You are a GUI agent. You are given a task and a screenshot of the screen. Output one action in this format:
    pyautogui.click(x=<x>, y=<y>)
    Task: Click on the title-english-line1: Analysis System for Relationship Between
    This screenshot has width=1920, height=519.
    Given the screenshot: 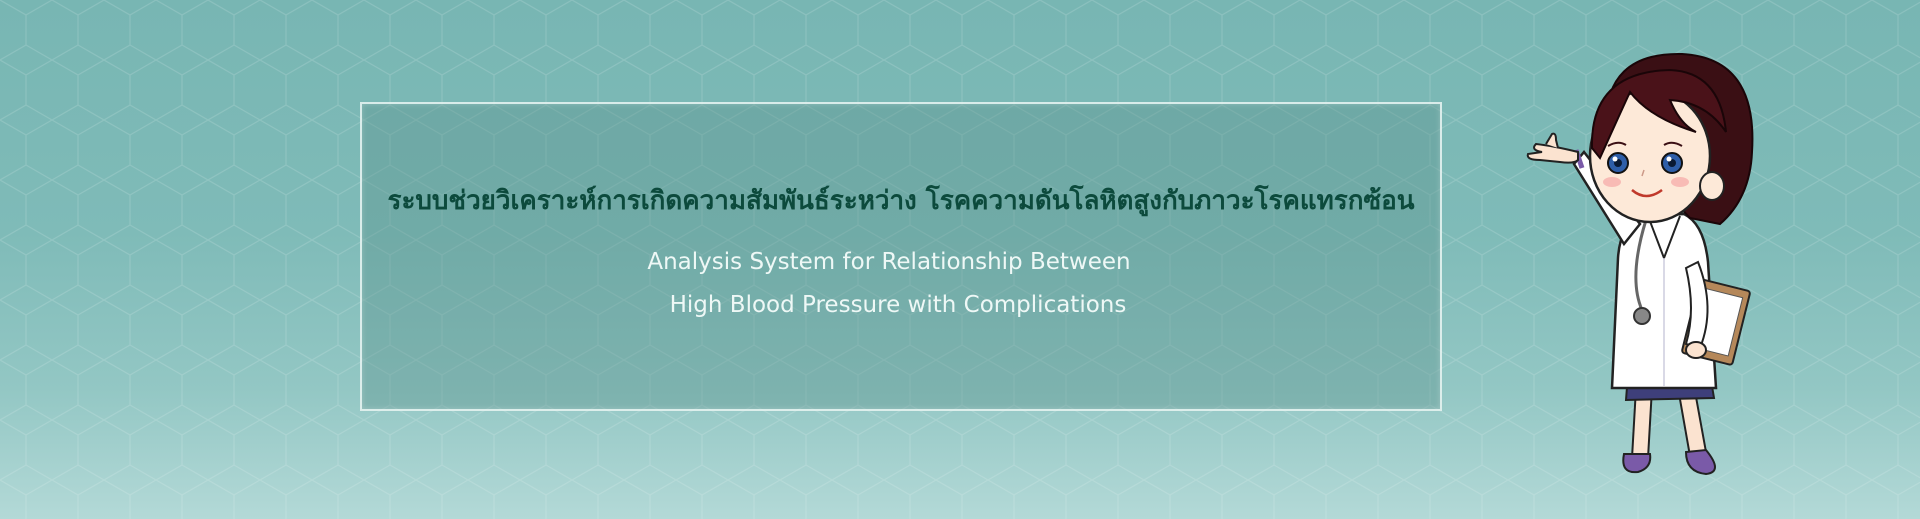 What is the action you would take?
    pyautogui.click(x=889, y=262)
    